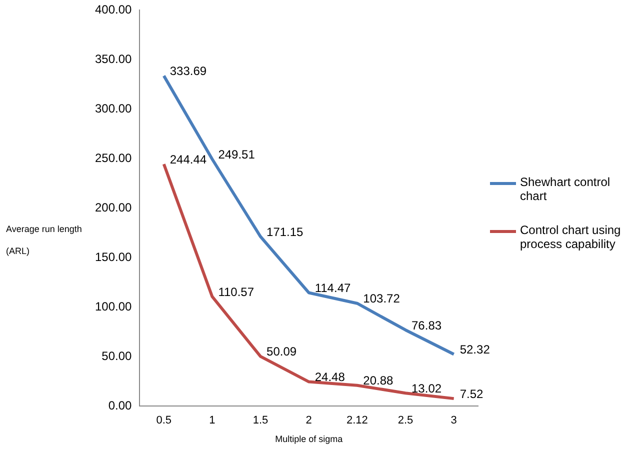 The width and height of the screenshot is (633, 453). What do you see at coordinates (113, 257) in the screenshot?
I see `y-tick-label: 150.00` at bounding box center [113, 257].